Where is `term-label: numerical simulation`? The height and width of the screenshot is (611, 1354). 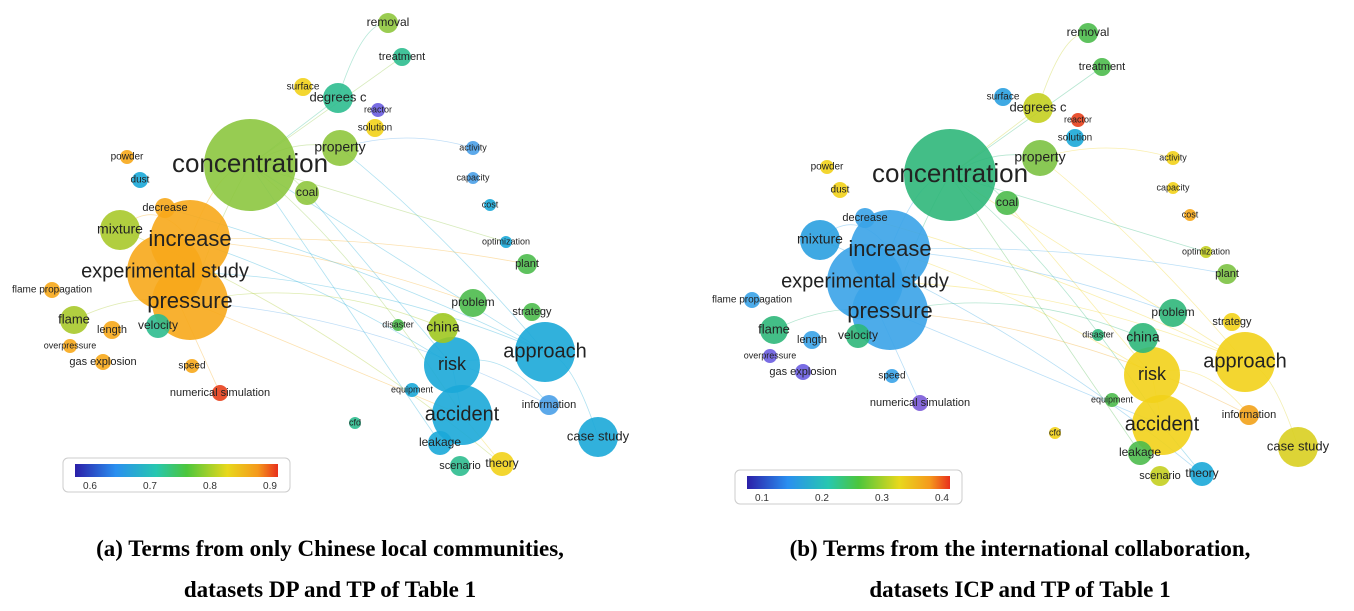
term-label: numerical simulation is located at coordinates (920, 403).